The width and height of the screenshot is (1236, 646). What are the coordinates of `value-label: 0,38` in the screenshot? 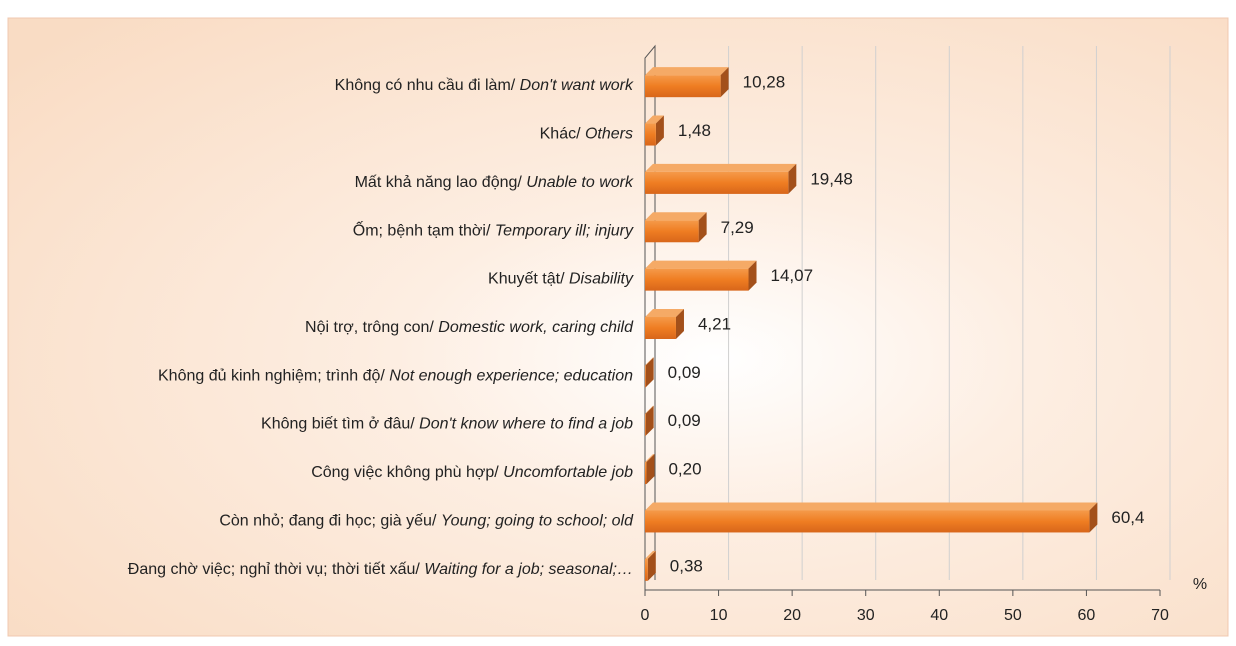 It's located at (686, 565).